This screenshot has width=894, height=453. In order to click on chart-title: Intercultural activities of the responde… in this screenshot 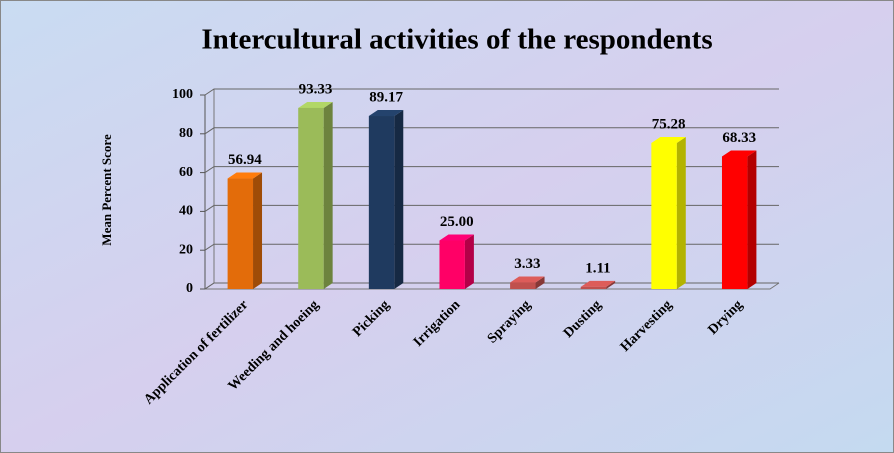, I will do `click(456, 40)`.